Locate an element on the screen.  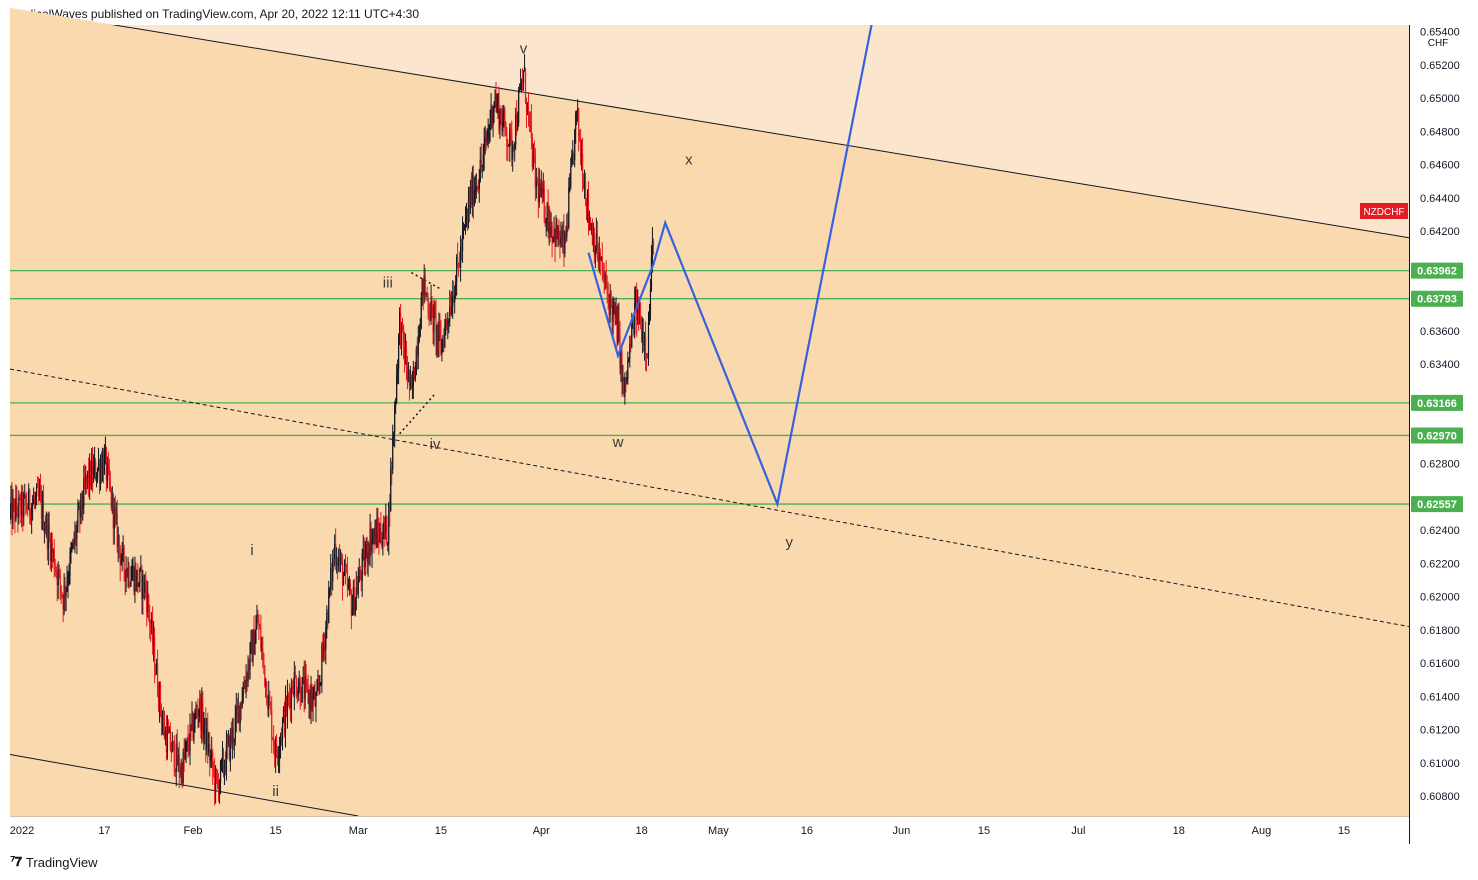
tradingview-brand: ⁷𝟕 TradingView is located at coordinates (53, 862).